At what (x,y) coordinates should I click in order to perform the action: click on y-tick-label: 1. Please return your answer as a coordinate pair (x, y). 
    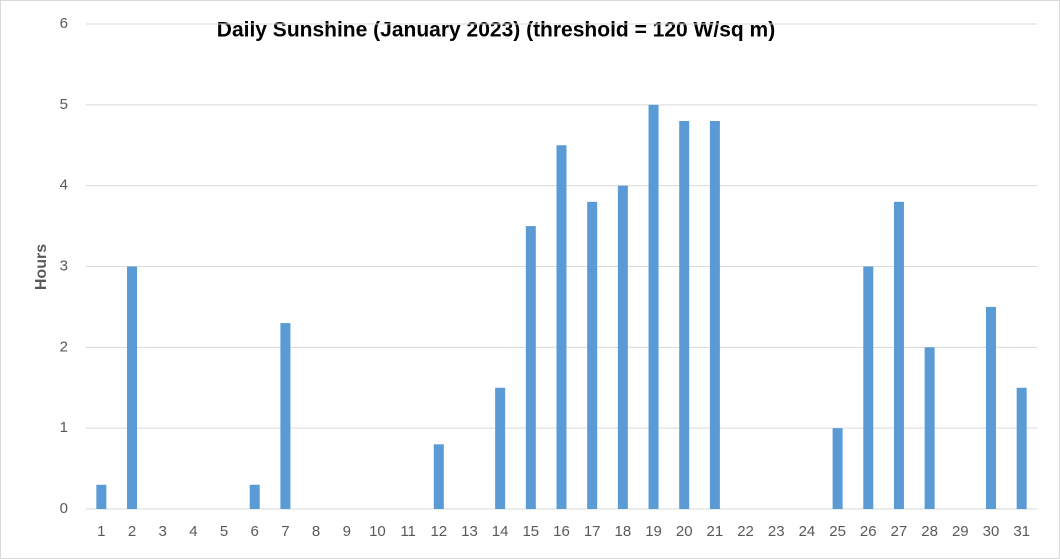
    Looking at the image, I should click on (64, 427).